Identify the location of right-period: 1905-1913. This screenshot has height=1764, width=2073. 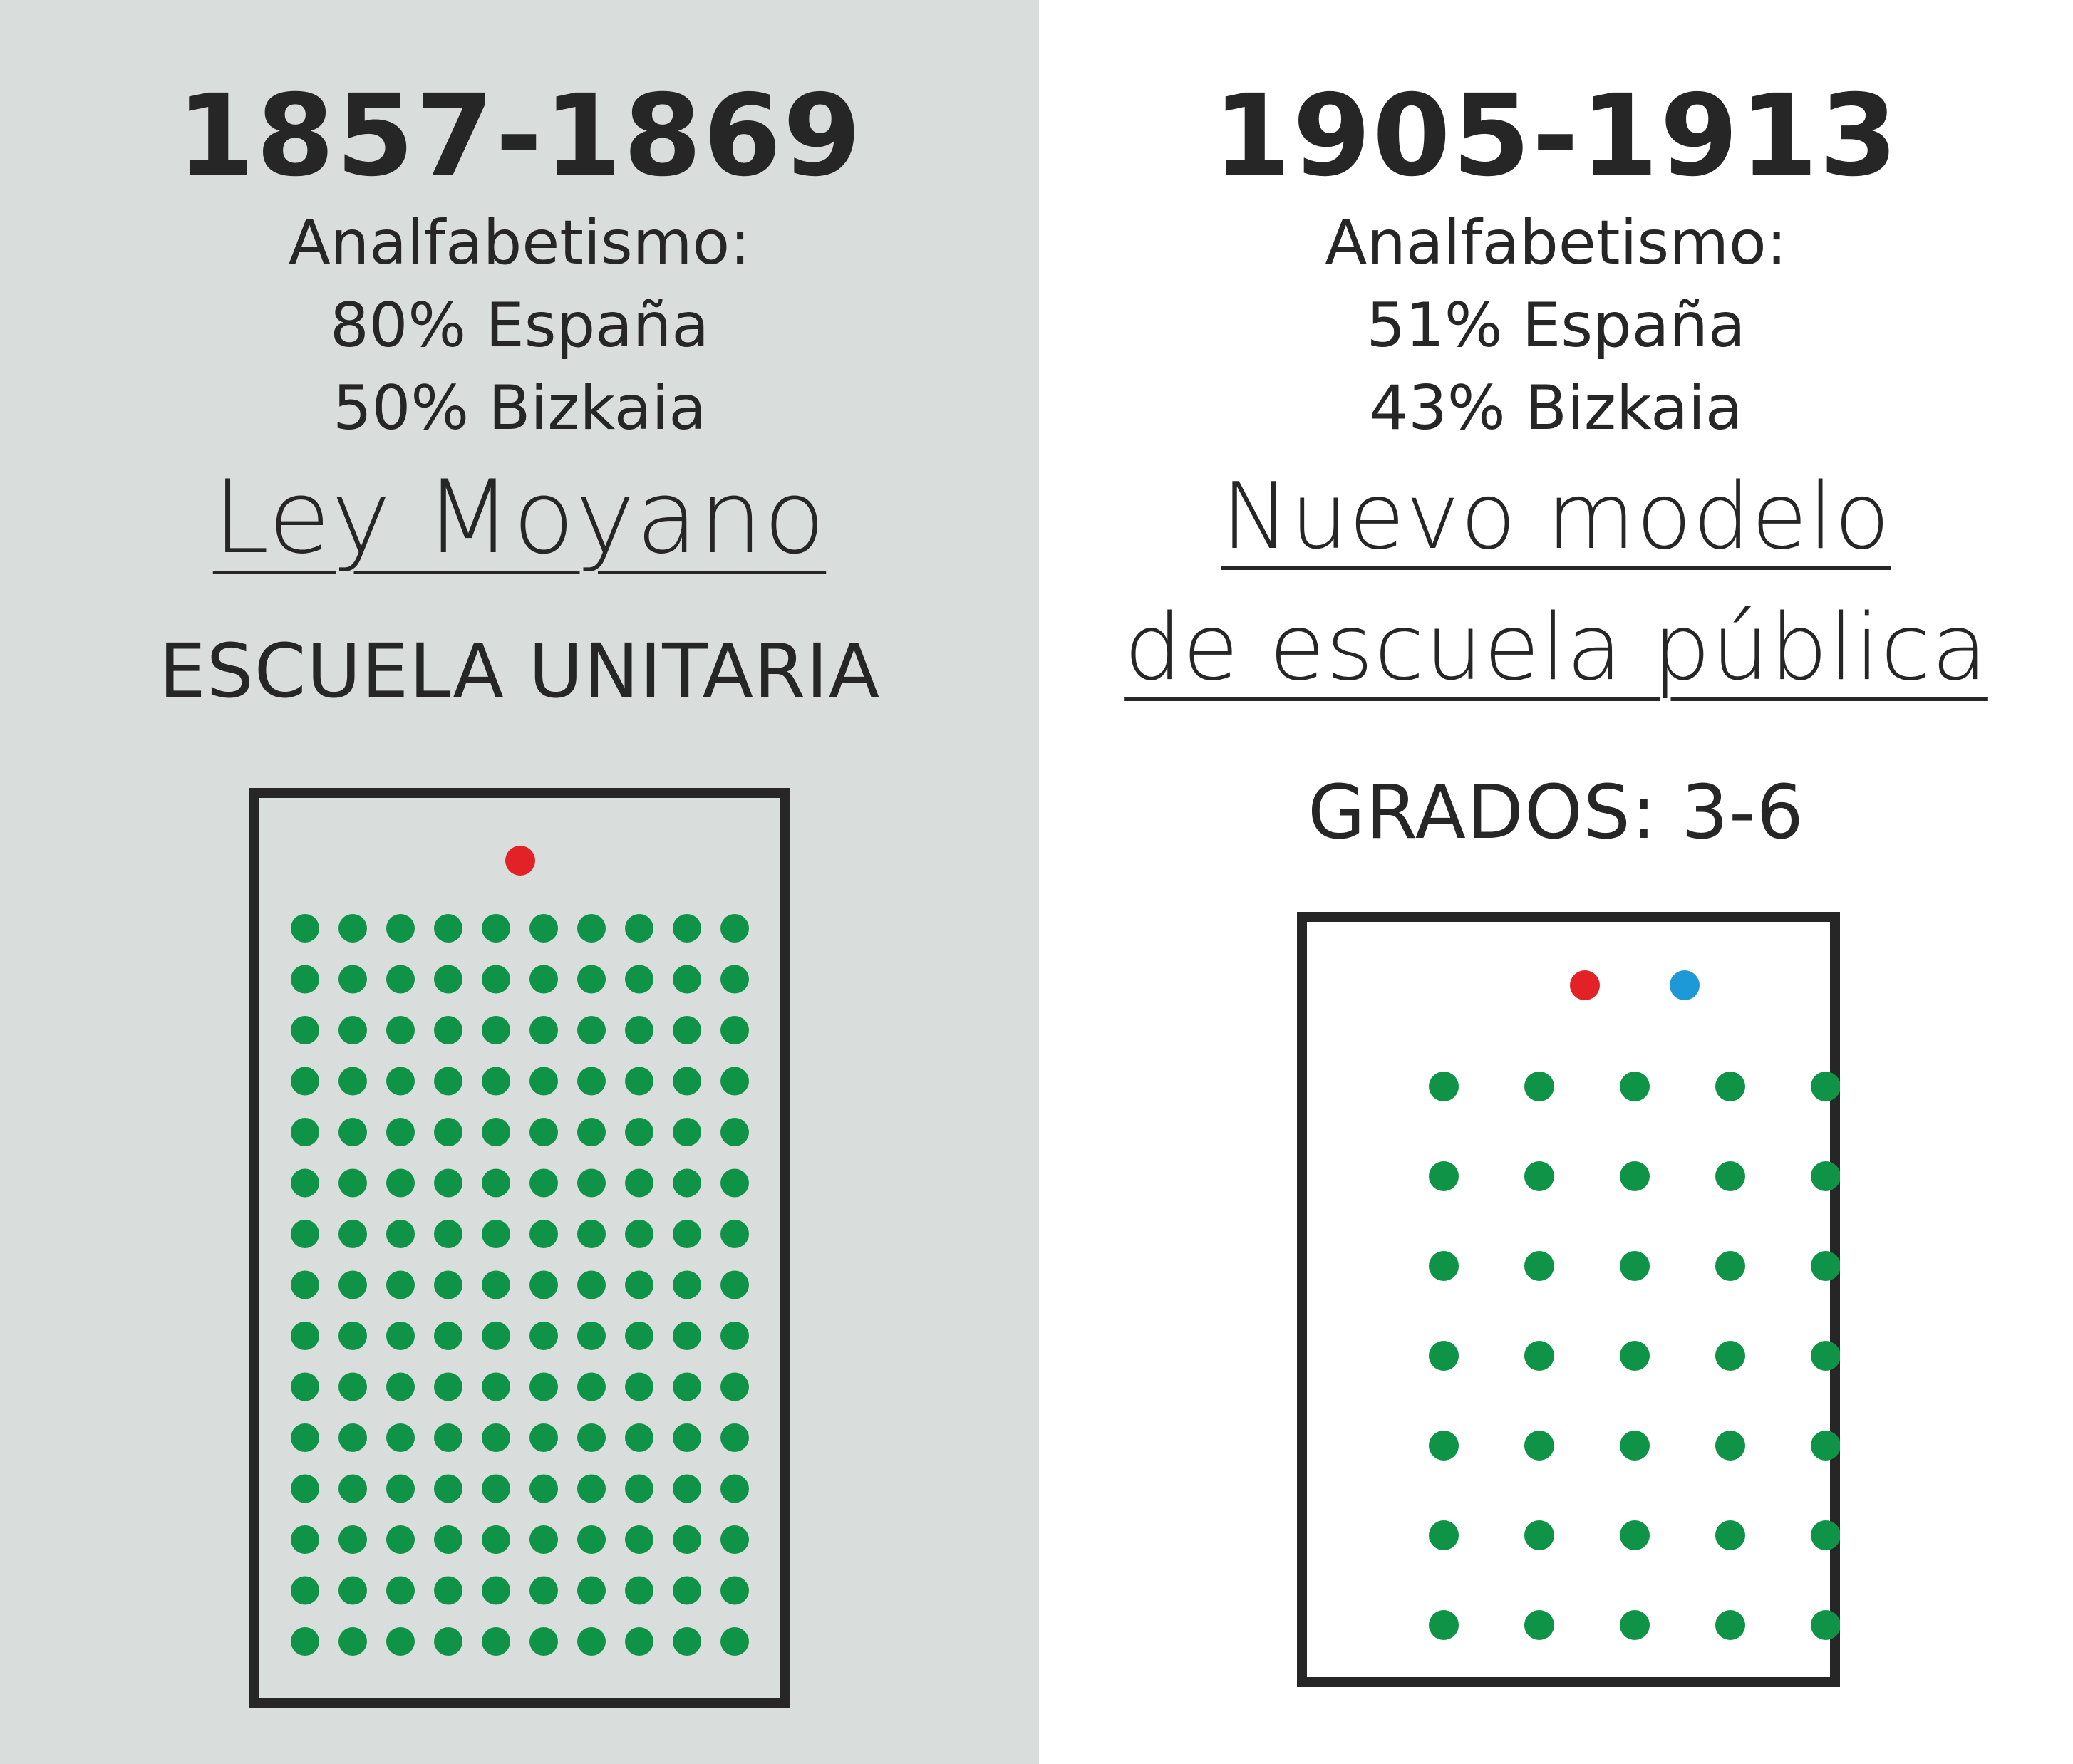
(1556, 136).